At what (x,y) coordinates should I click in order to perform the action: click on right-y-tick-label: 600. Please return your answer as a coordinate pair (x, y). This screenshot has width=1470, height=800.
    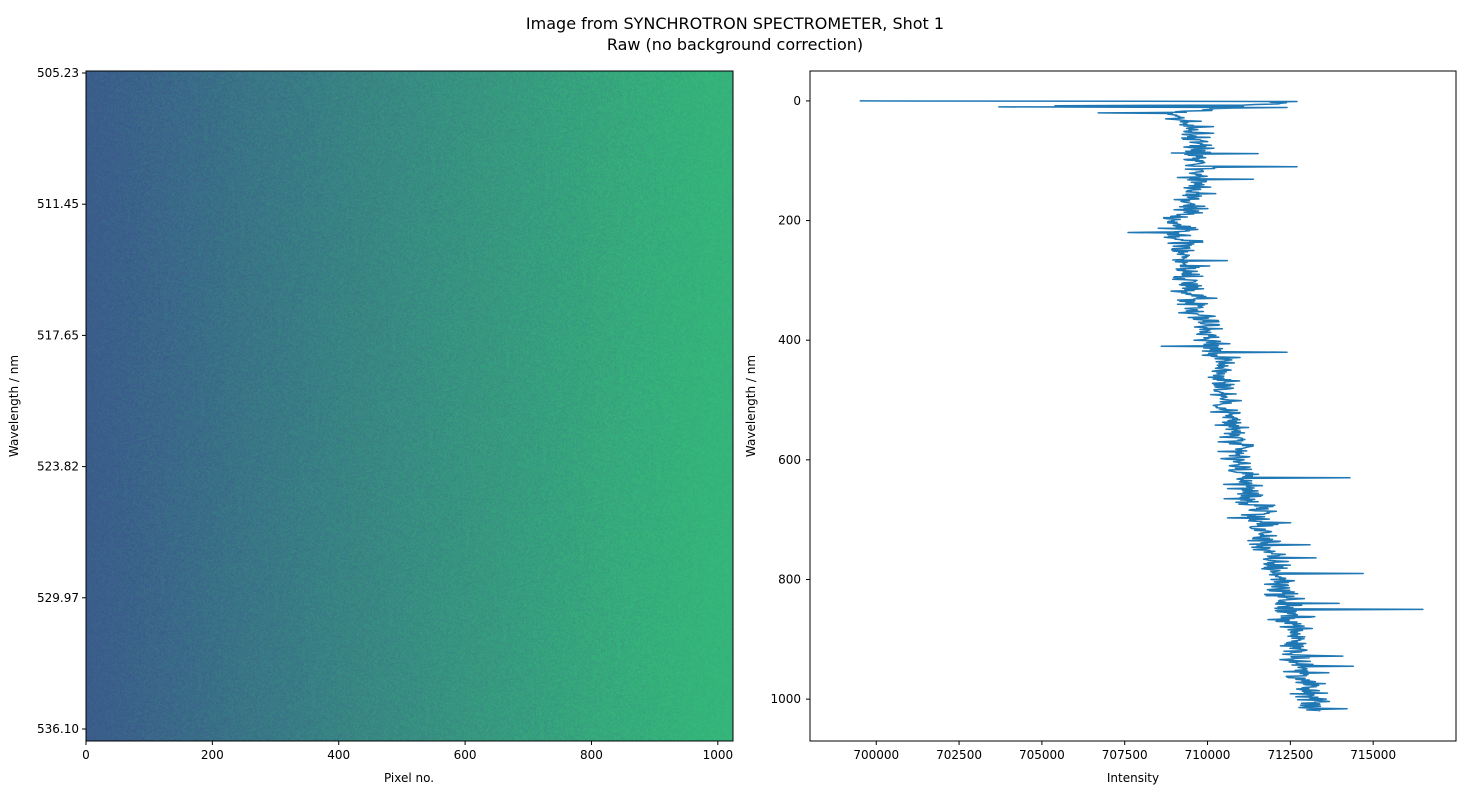
    Looking at the image, I should click on (789, 460).